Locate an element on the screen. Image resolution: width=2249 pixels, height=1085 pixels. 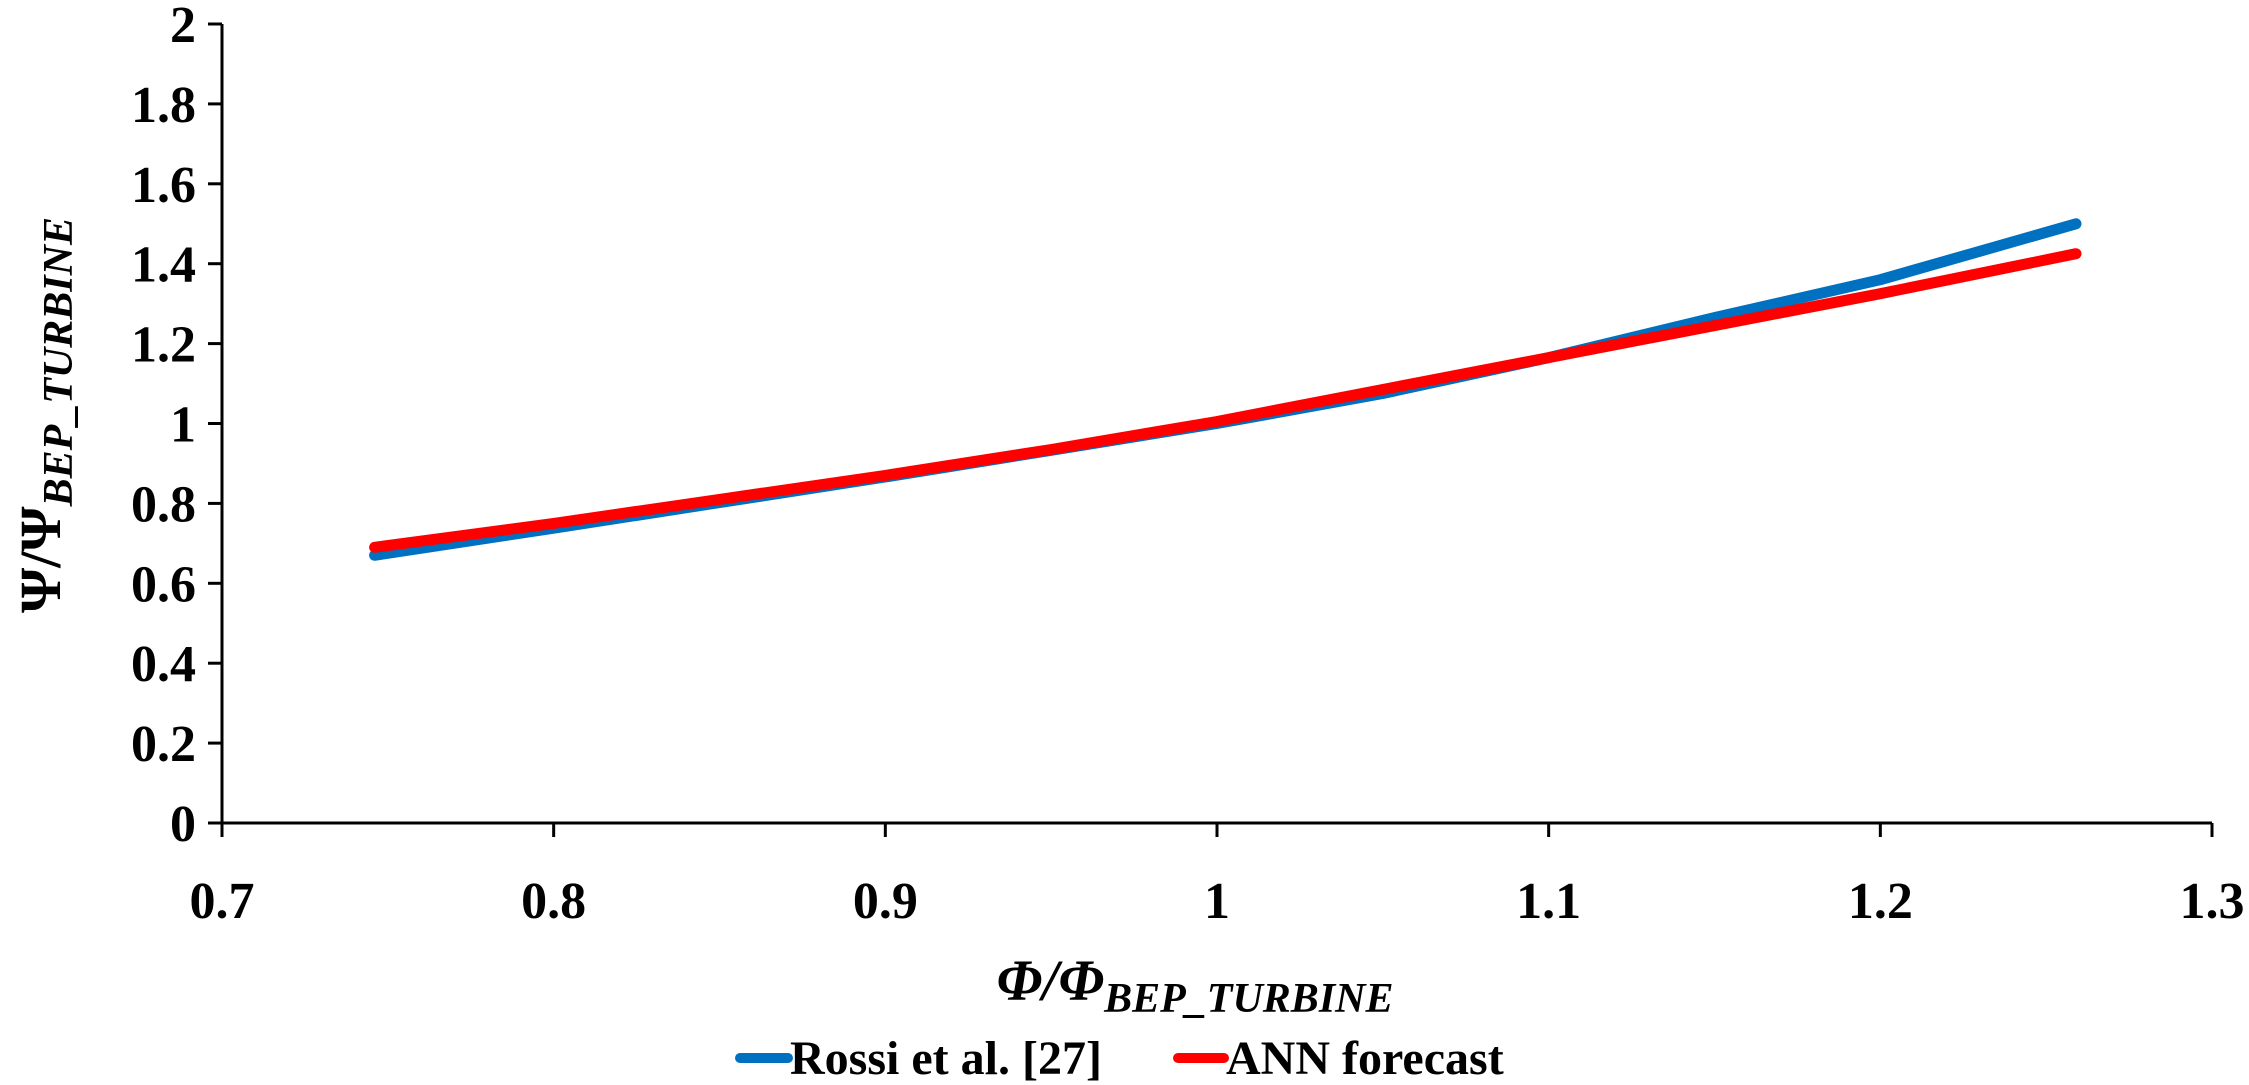
y-tick-label: 0.6 is located at coordinates (163, 584).